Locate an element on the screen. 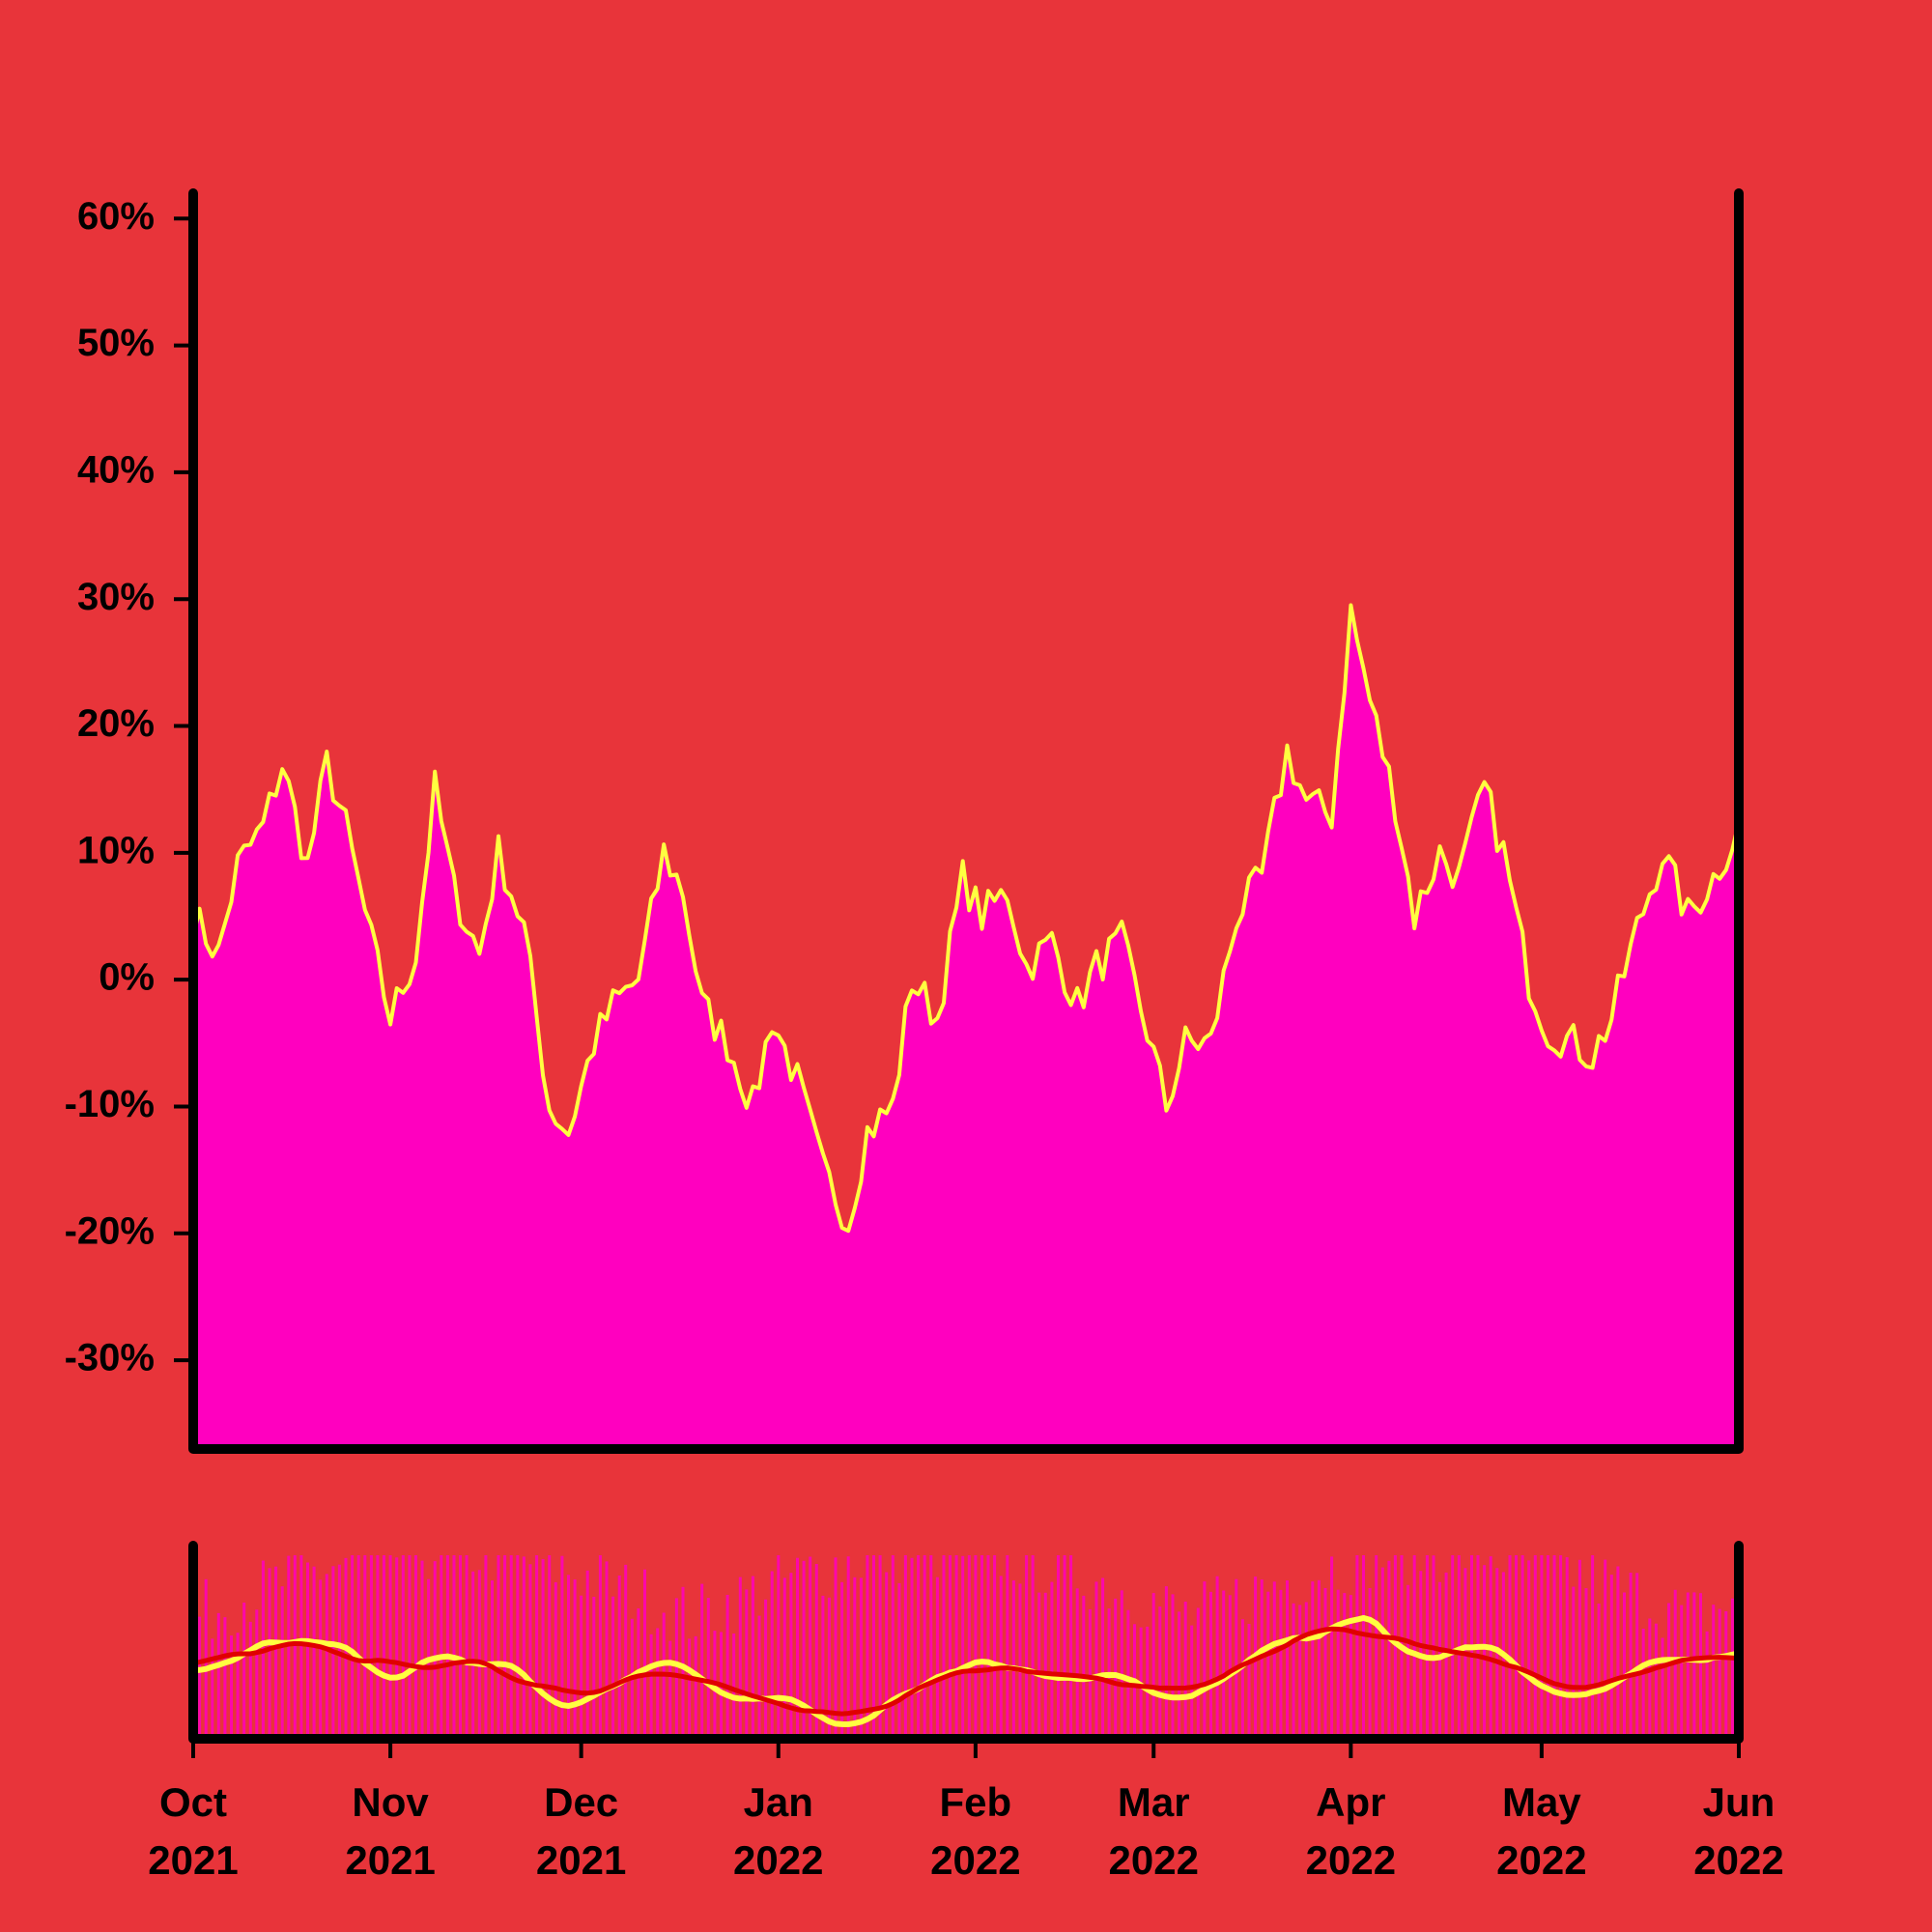  volume-panel is located at coordinates (966, 1642).